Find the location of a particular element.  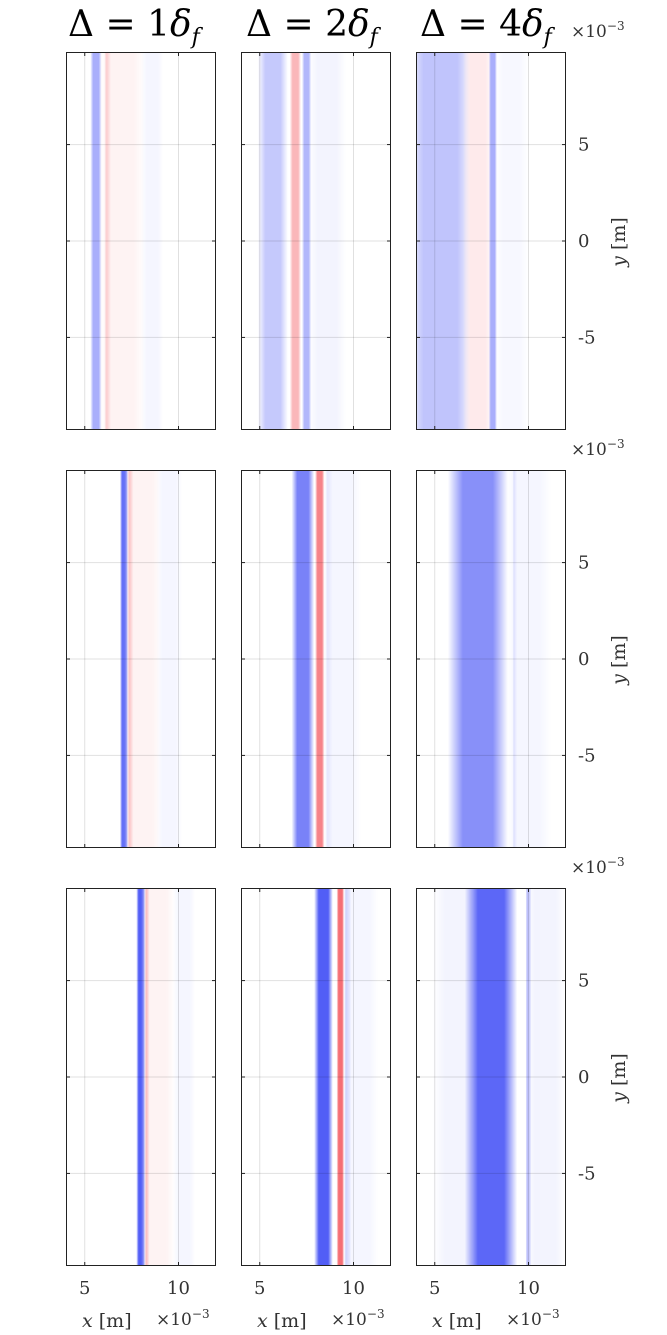

y-axis-label-row-1: y [m] is located at coordinates (619, 242).